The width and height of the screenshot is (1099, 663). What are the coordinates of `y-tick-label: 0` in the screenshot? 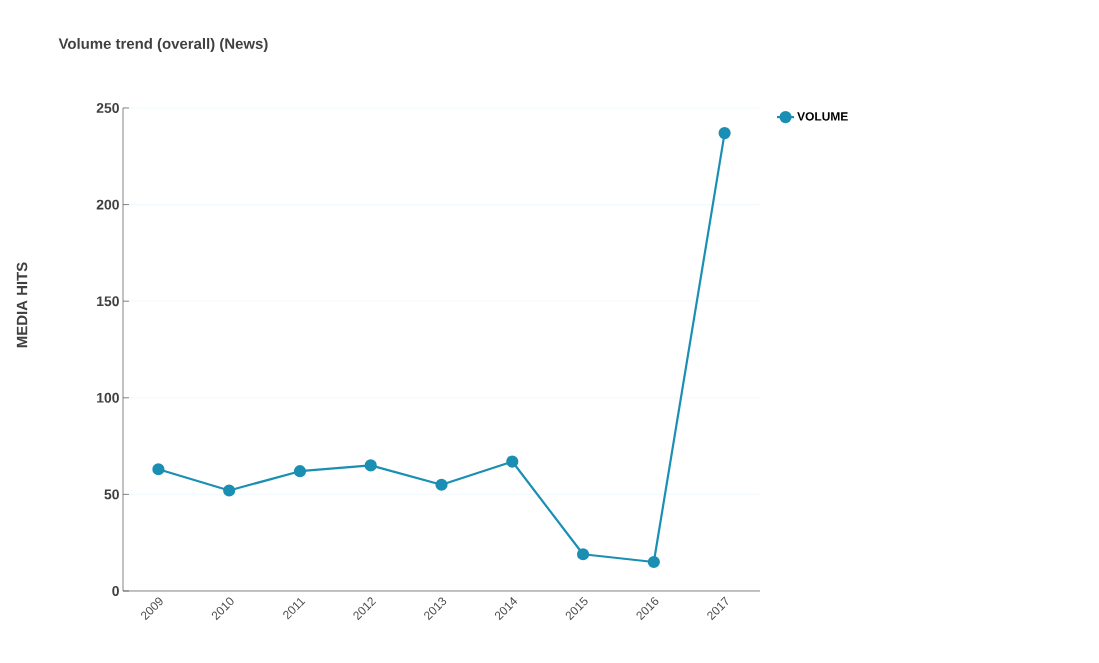 It's located at (115, 591).